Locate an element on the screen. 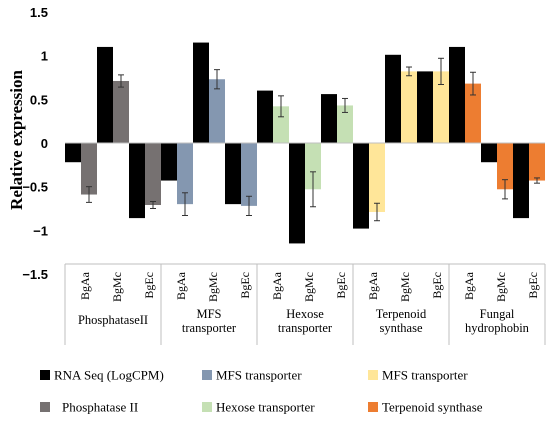 This screenshot has height=425, width=550. legend-item: Phosphatase II is located at coordinates (89, 407).